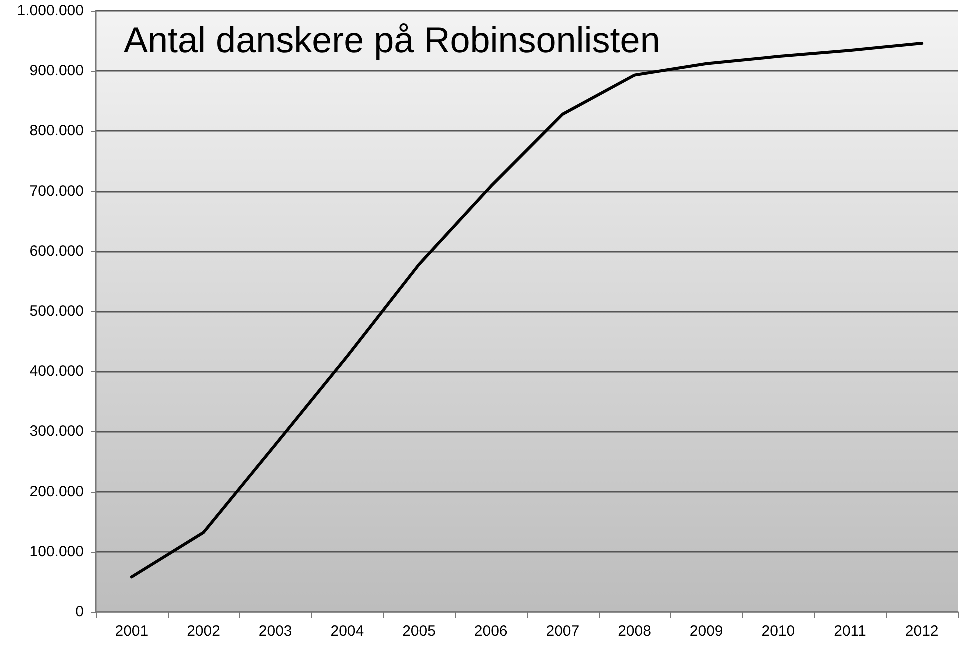  Describe the element at coordinates (347, 631) in the screenshot. I see `x-tick-label: 2004` at that location.